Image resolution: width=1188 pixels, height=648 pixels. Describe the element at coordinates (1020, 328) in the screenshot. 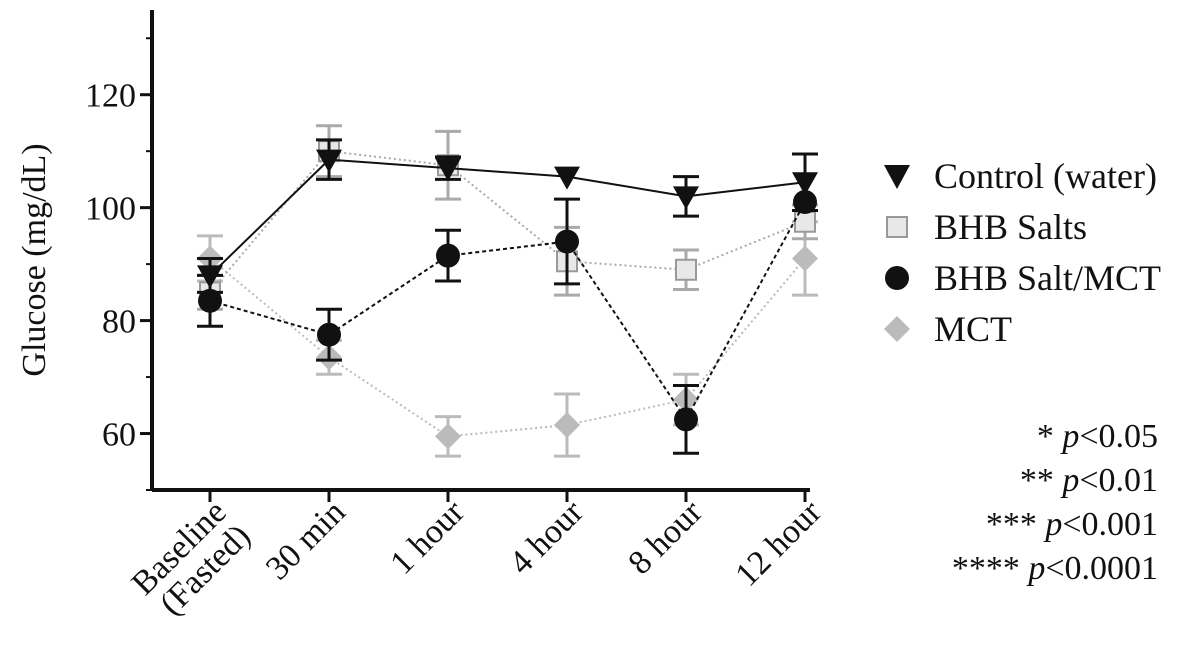

I see `legend-item-mct: MCT` at that location.